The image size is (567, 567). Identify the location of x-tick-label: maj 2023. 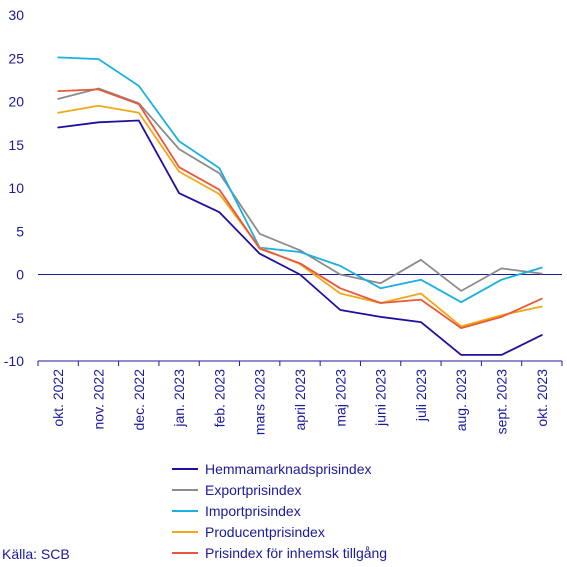
(340, 398).